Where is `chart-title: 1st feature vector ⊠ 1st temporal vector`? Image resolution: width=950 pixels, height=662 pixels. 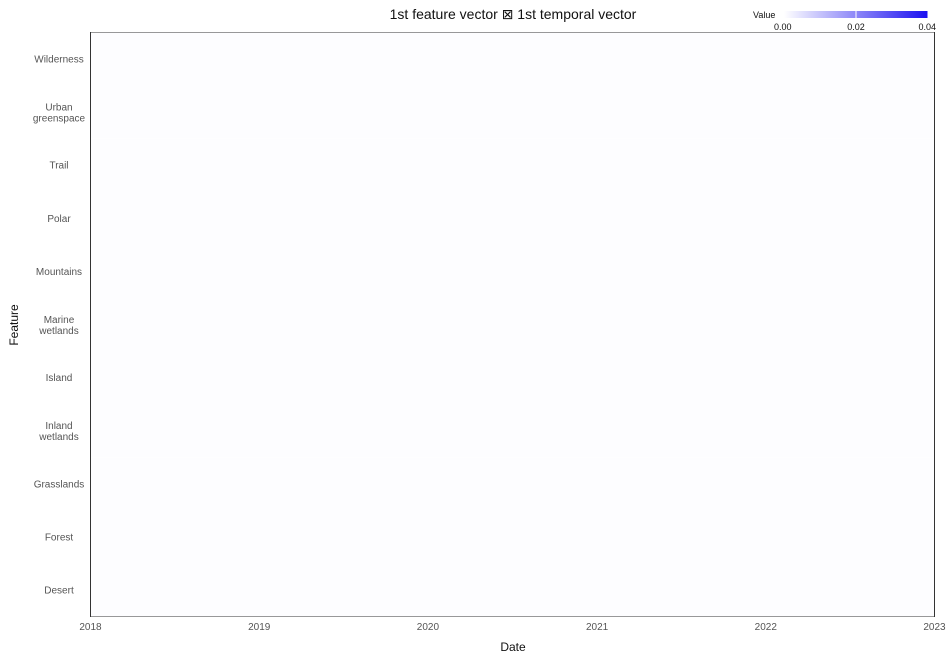 chart-title: 1st feature vector ⊠ 1st temporal vector is located at coordinates (513, 14).